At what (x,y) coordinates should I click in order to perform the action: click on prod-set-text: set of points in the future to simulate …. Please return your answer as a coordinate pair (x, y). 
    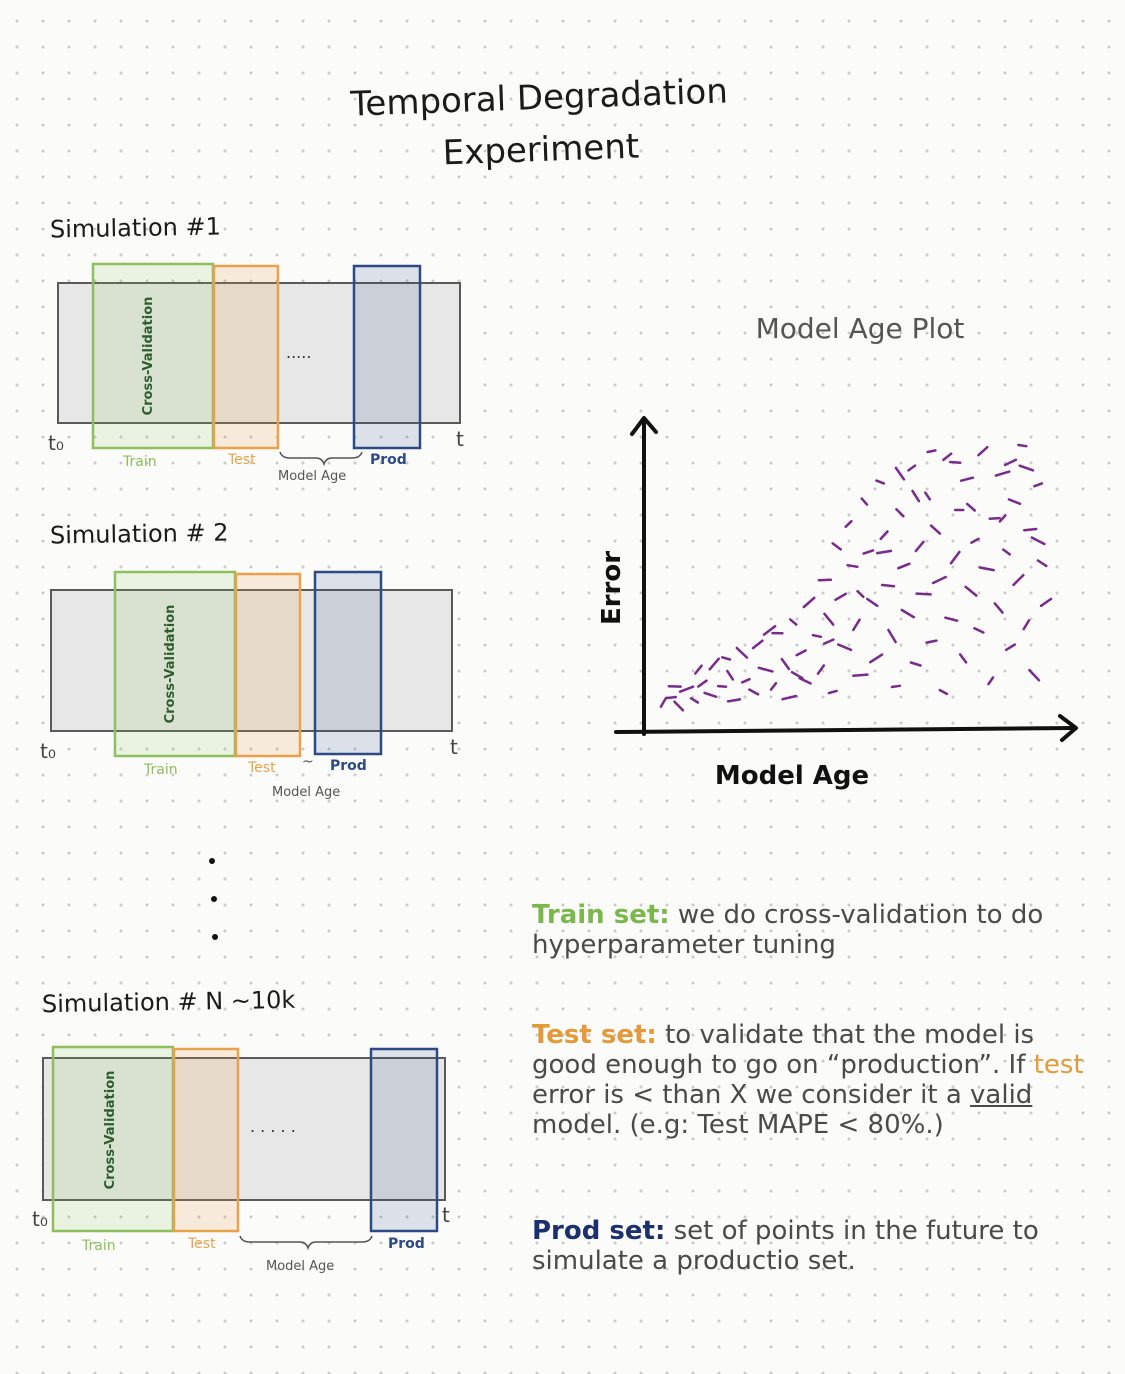
    Looking at the image, I should click on (785, 1246).